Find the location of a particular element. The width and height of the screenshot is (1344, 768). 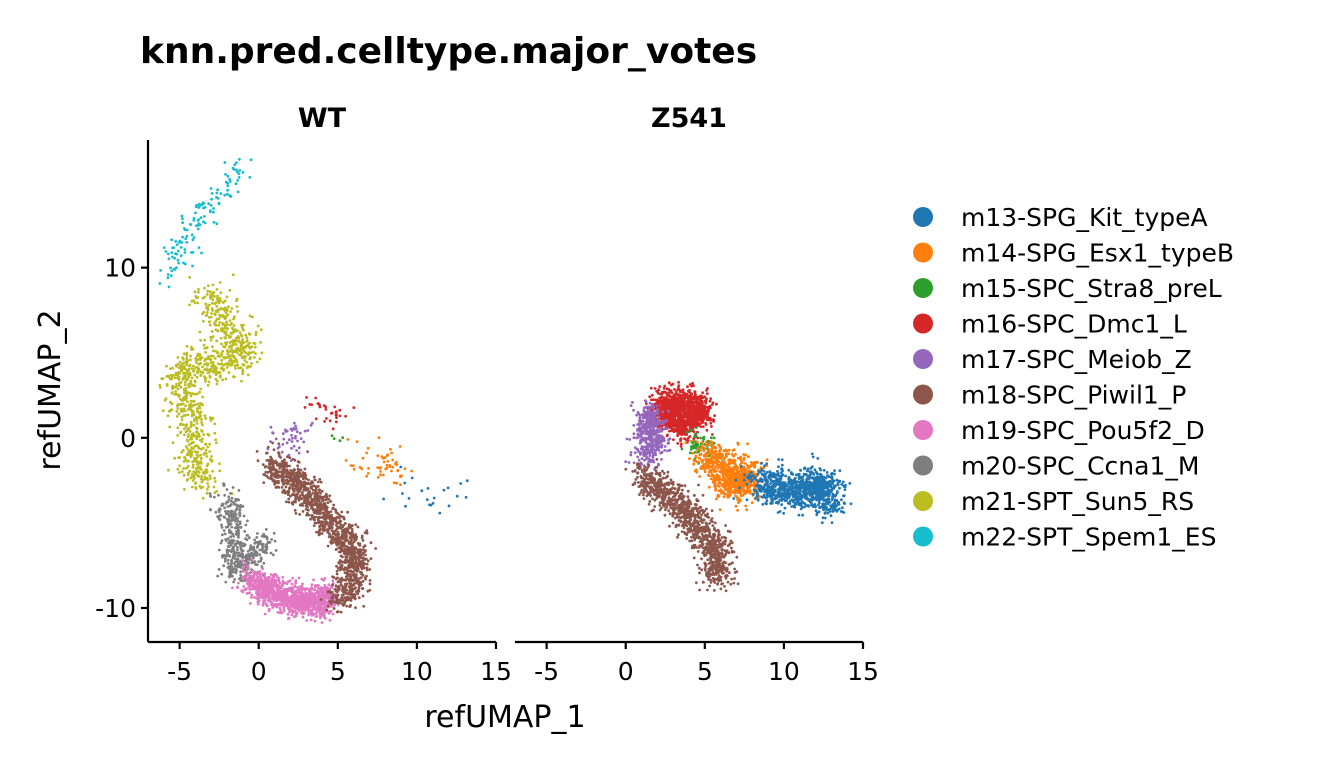

panel-wt-points is located at coordinates (313, 390).